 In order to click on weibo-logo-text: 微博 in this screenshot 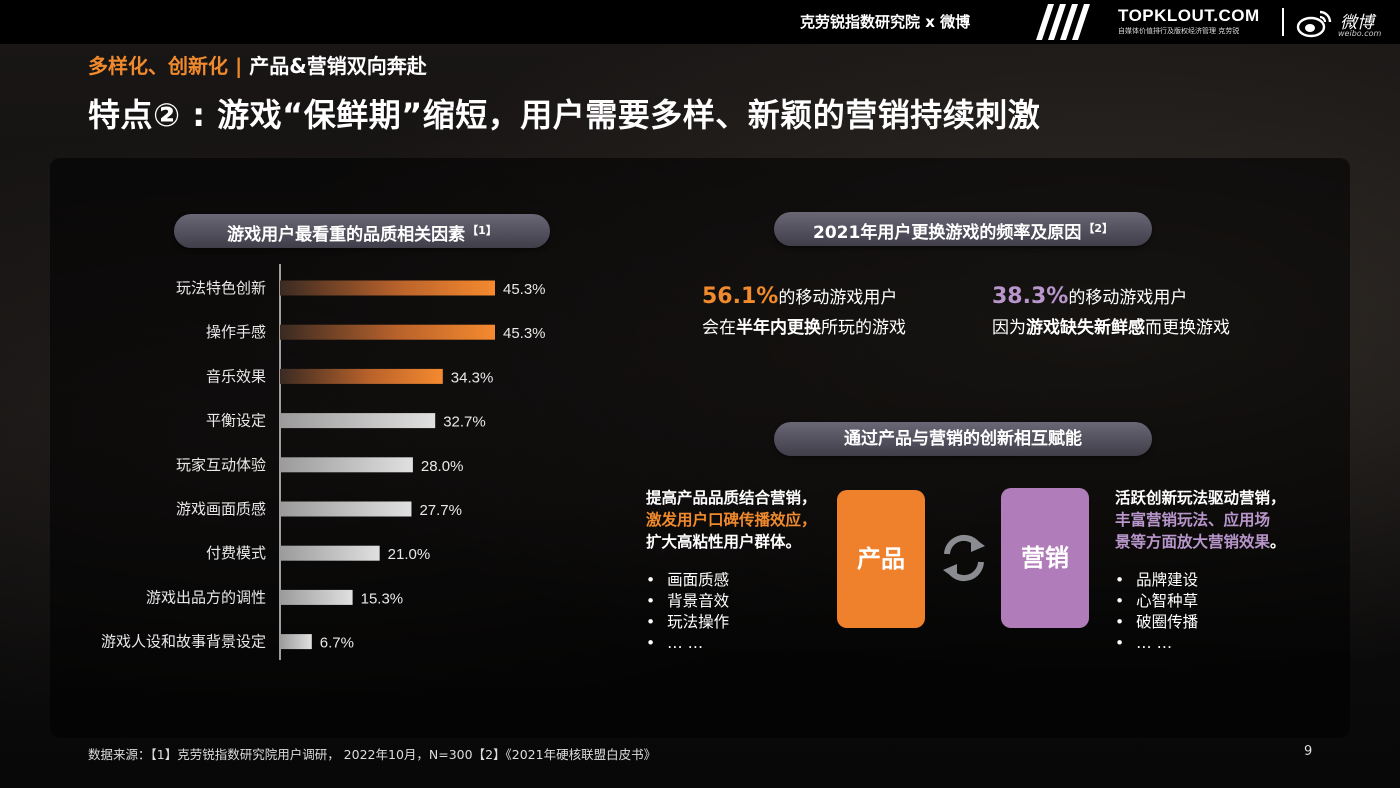, I will do `click(1357, 23)`.